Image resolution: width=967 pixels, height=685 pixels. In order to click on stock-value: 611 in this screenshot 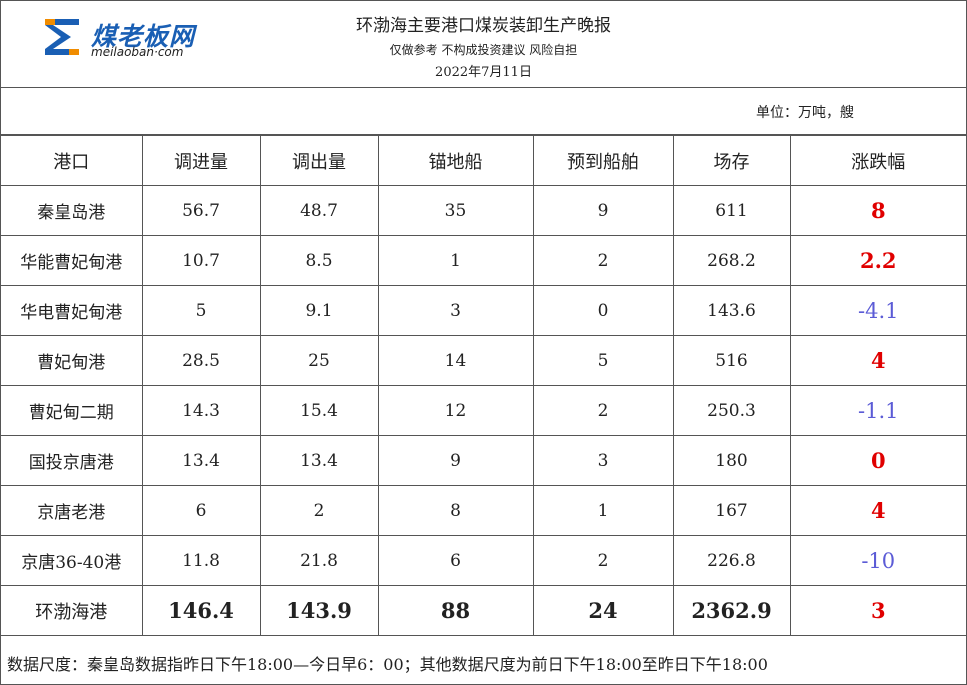, I will do `click(731, 210)`.